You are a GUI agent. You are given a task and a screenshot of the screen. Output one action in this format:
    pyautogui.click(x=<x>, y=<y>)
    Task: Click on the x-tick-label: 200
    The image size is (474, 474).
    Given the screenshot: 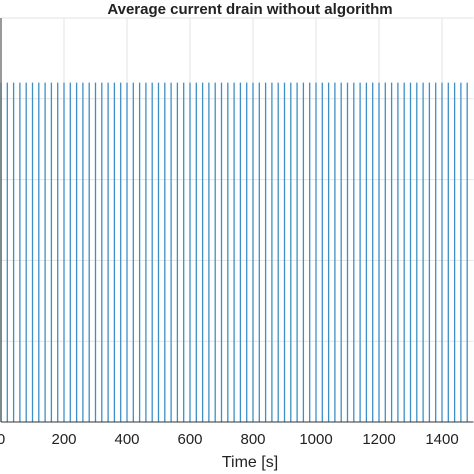 What is the action you would take?
    pyautogui.click(x=63, y=439)
    